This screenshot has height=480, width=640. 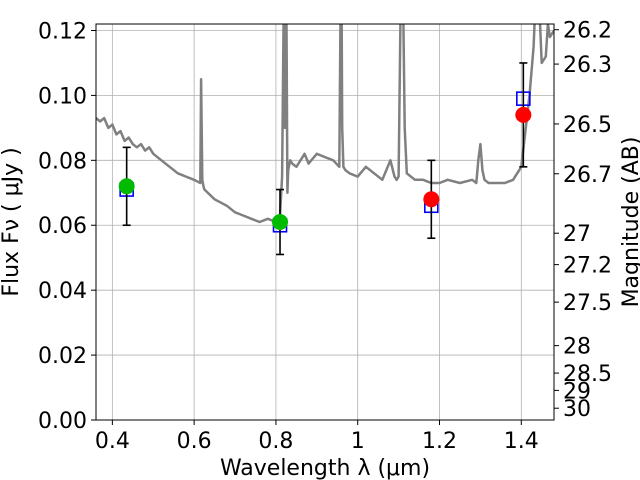 I want to click on y2-tick-label: 28, so click(x=577, y=347).